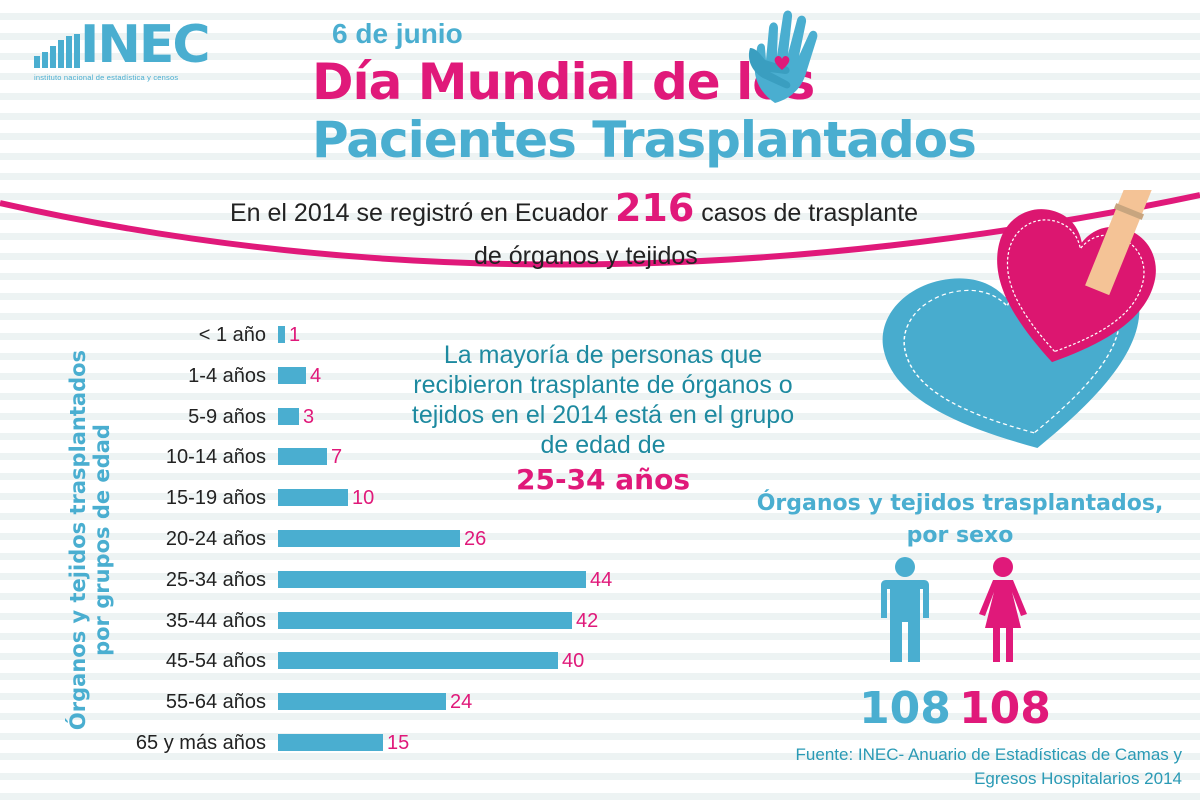 This screenshot has width=1200, height=800. Describe the element at coordinates (586, 256) in the screenshot. I see `intro-line2: de órganos y tejidos` at that location.